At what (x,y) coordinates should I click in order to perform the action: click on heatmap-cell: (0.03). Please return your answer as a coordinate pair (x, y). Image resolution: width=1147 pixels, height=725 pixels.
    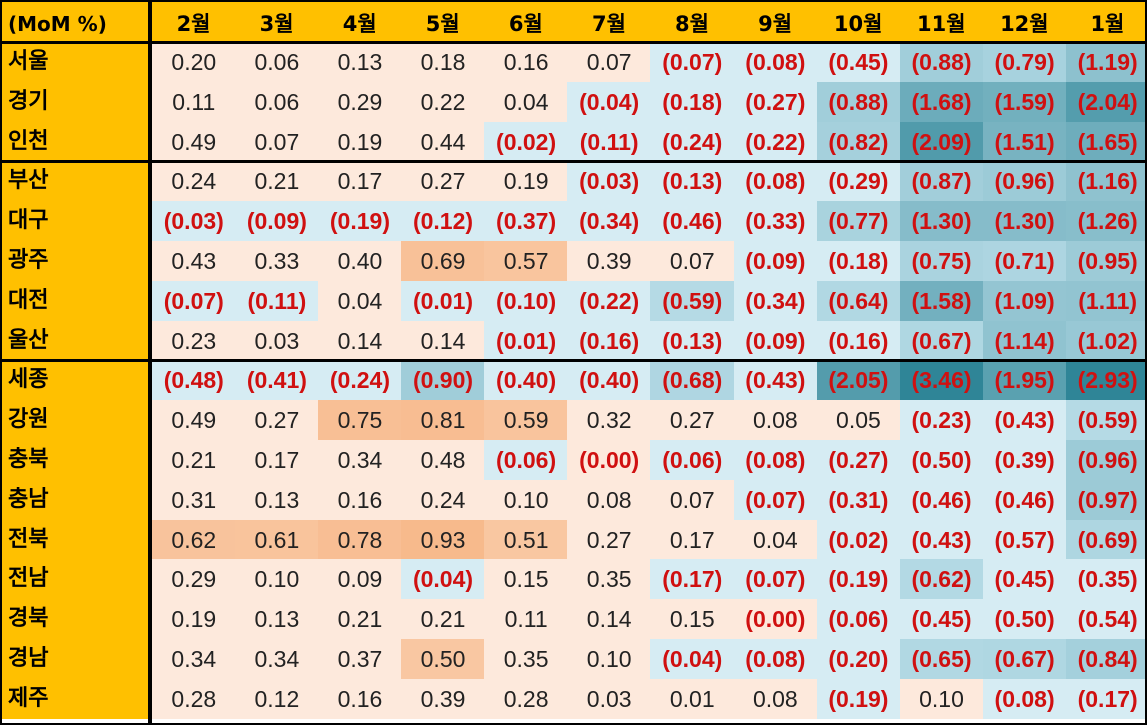
    Looking at the image, I should click on (194, 221).